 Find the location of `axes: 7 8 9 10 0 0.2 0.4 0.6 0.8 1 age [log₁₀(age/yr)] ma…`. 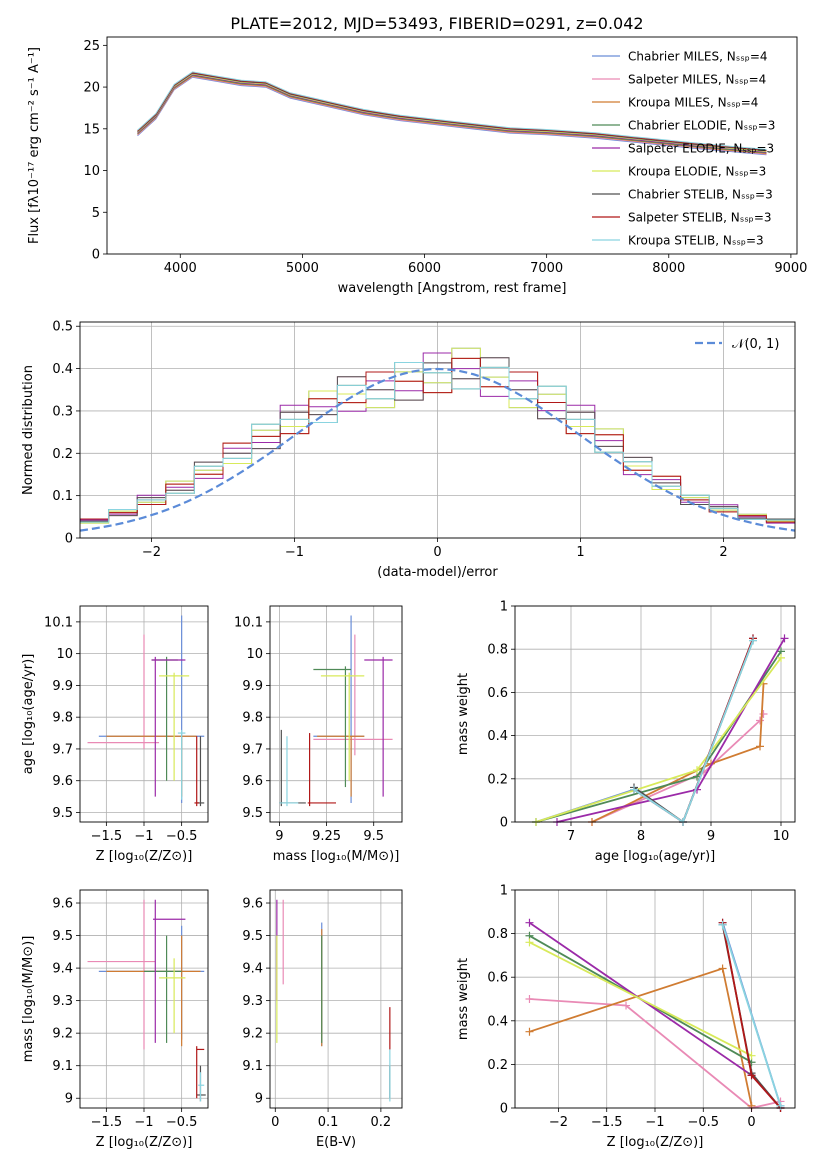

axes: 7 8 9 10 0 0.2 0.4 0.6 0.8 1 age [log₁₀(age/yr)] ma… is located at coordinates (626, 732).